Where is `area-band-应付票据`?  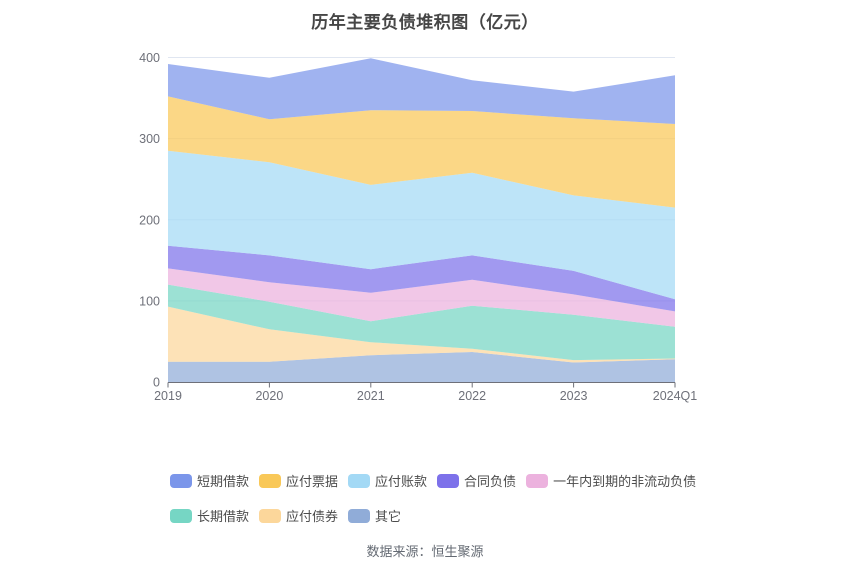
area-band-应付票据 is located at coordinates (421, 152).